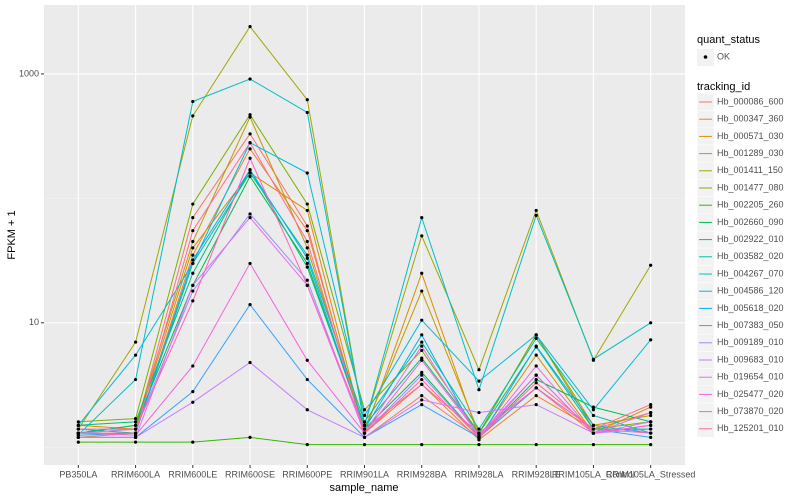 The width and height of the screenshot is (800, 500). I want to click on x-tick-label: RRIM928LA, so click(478, 474).